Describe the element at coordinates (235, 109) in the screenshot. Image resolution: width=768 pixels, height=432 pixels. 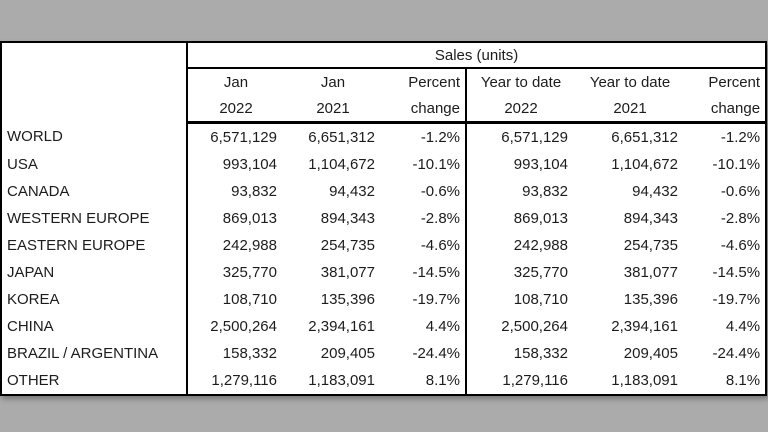
I see `col-header-1-bottom: 2022` at that location.